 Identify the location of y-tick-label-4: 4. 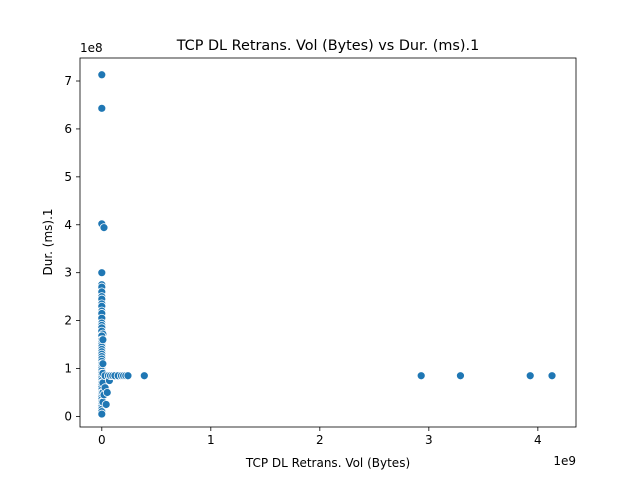
(68, 225).